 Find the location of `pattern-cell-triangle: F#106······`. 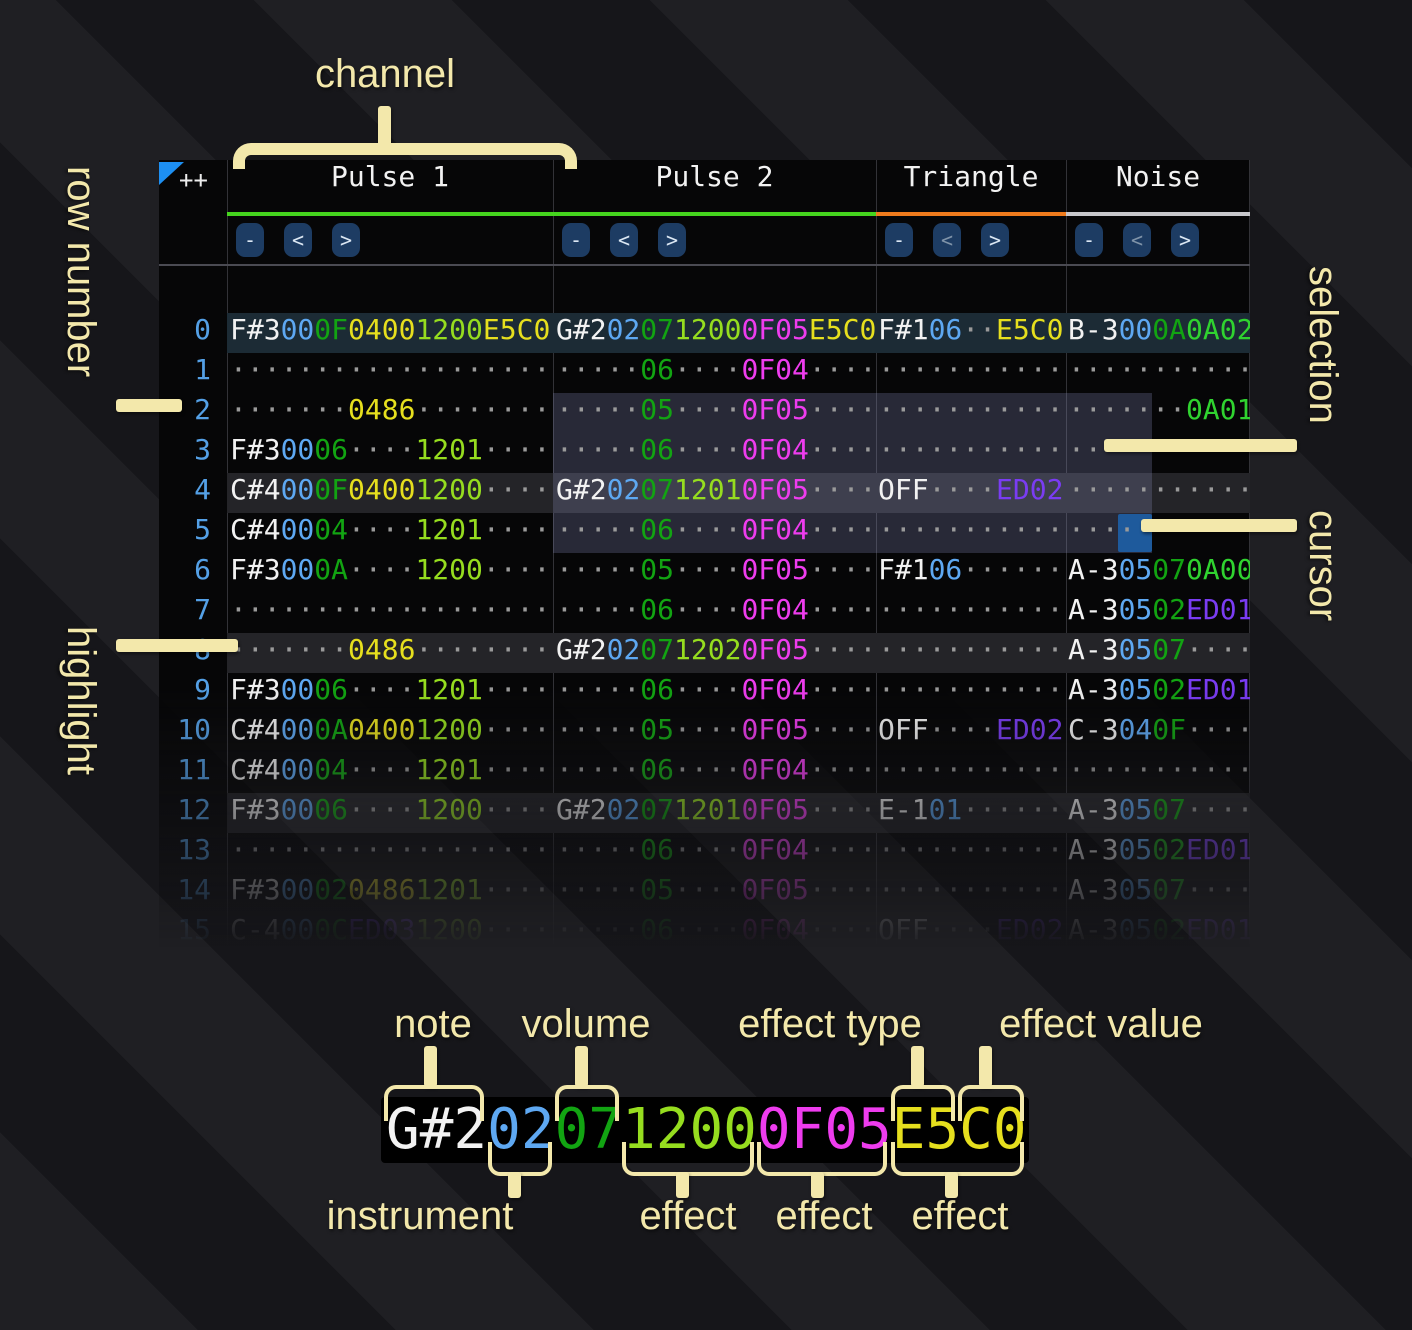

pattern-cell-triangle: F#106······ is located at coordinates (971, 573).